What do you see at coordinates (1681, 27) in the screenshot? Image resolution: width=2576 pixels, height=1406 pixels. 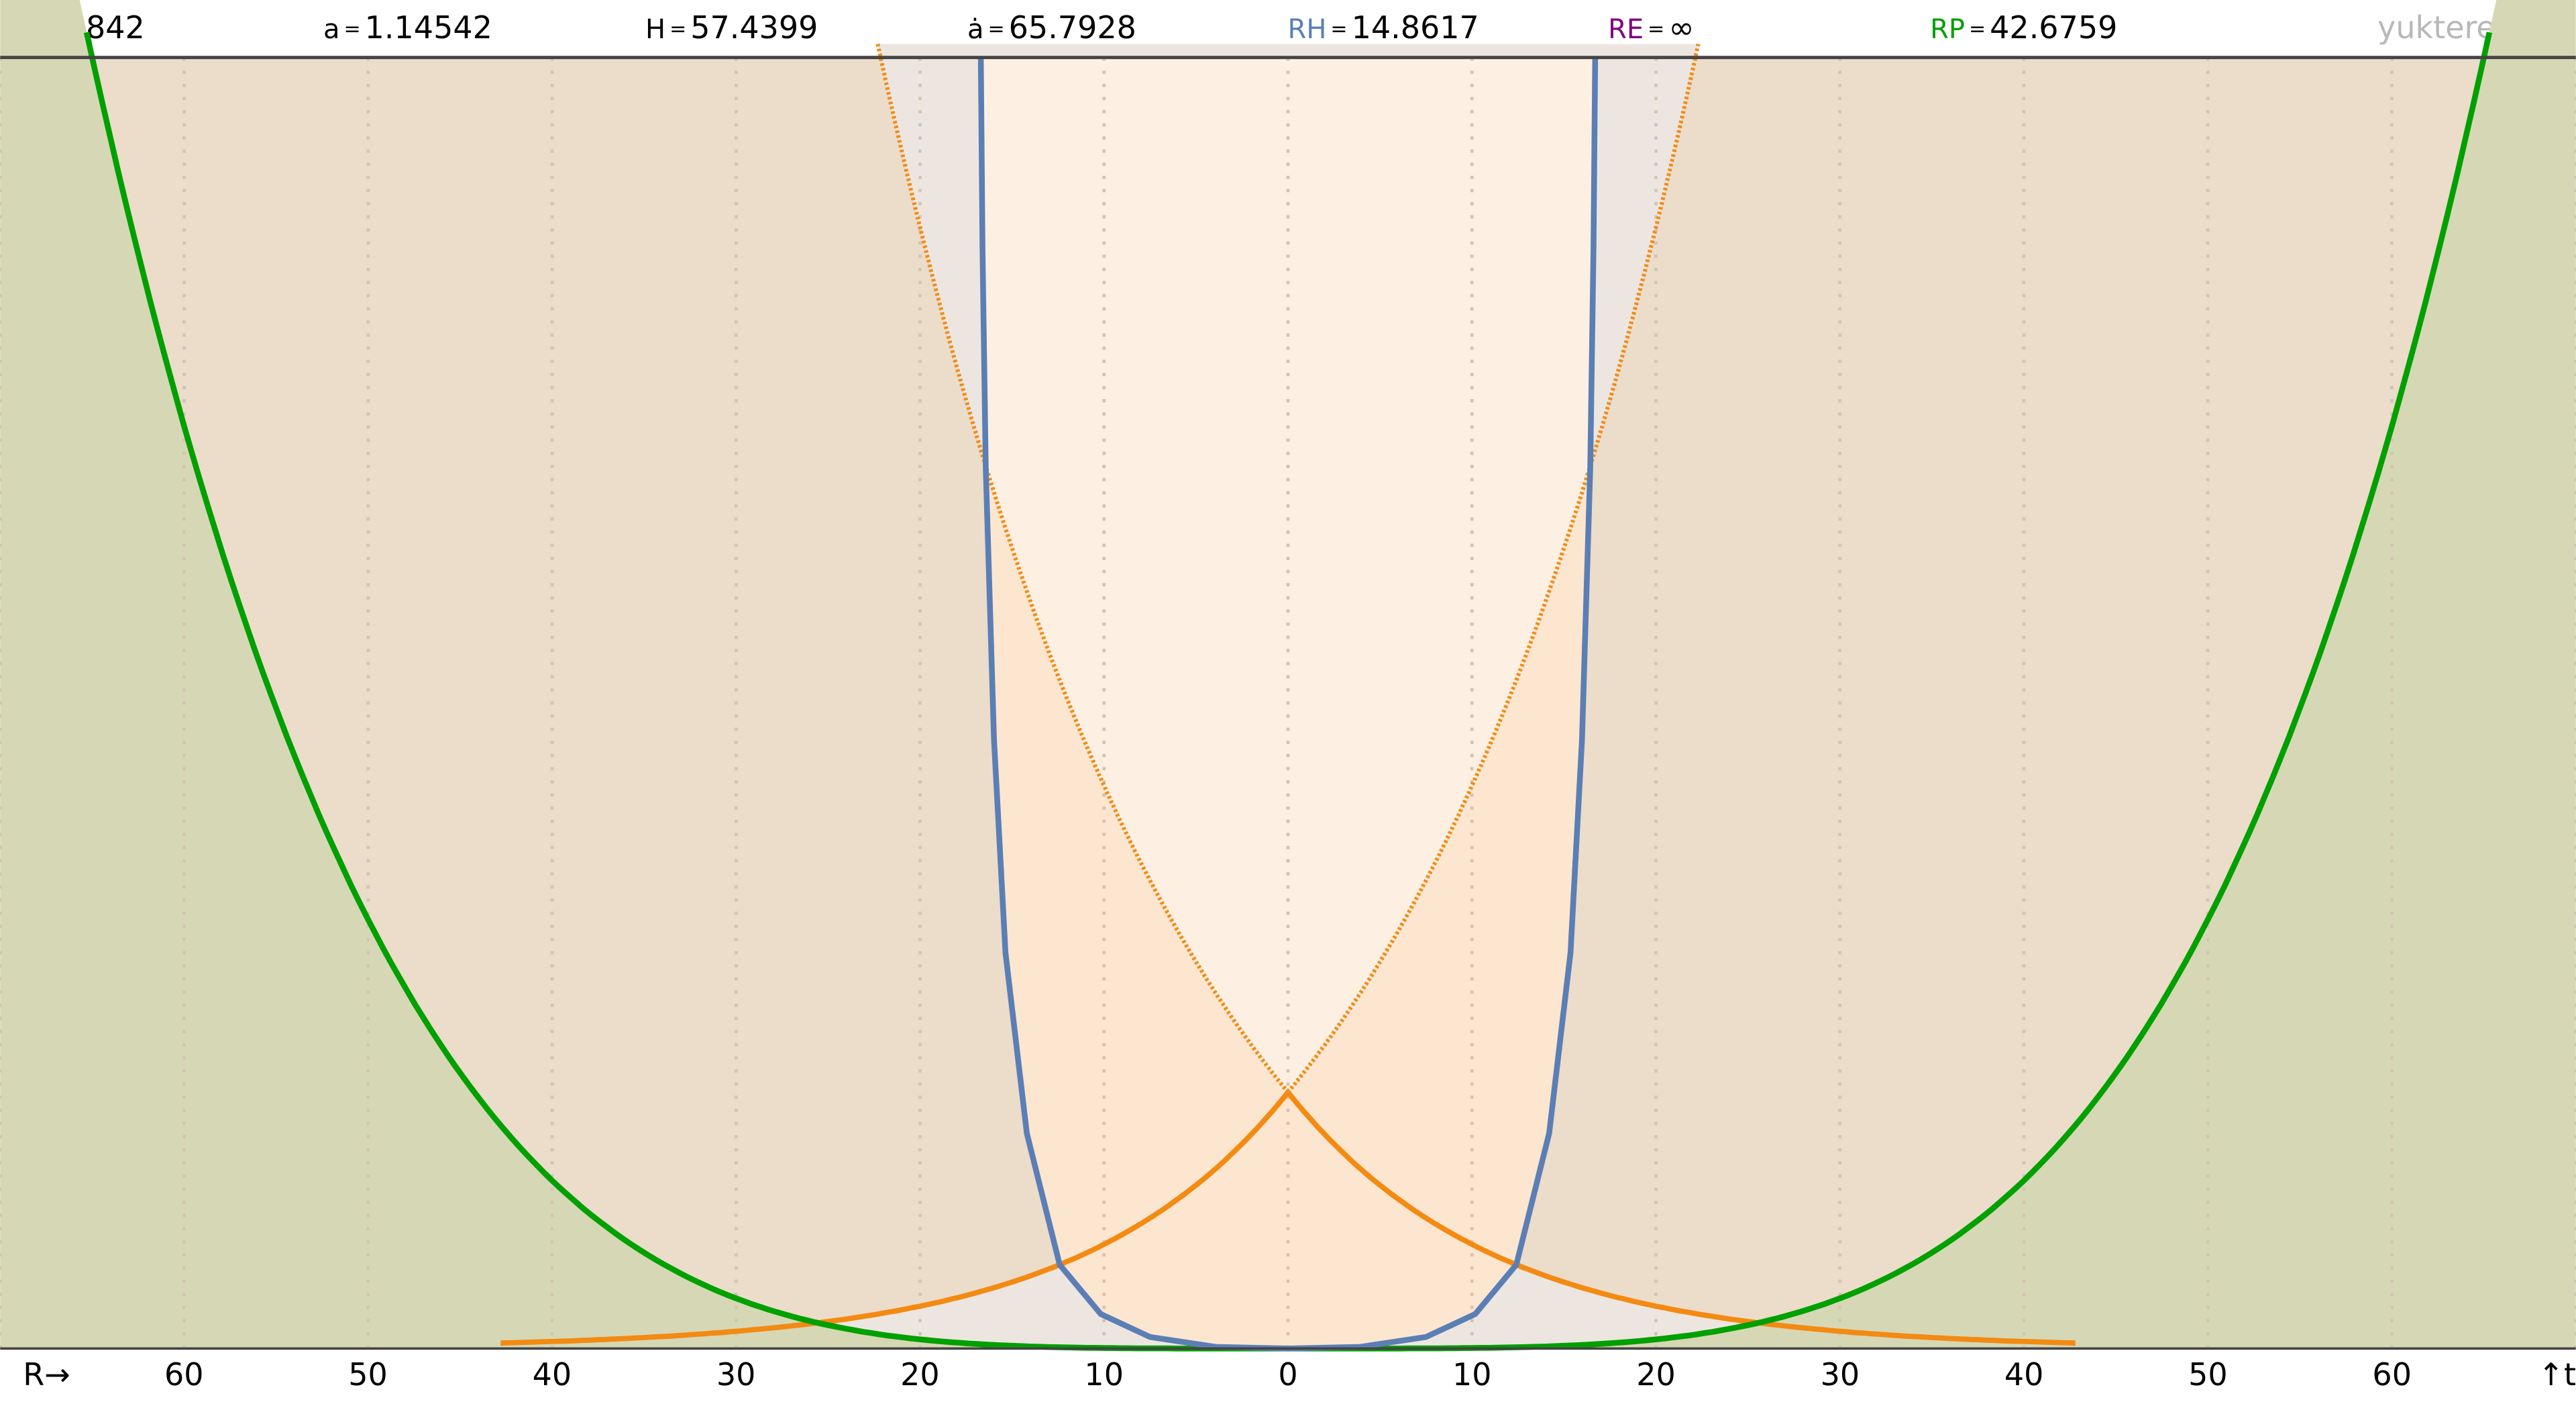 I see `stat-value: ∞` at bounding box center [1681, 27].